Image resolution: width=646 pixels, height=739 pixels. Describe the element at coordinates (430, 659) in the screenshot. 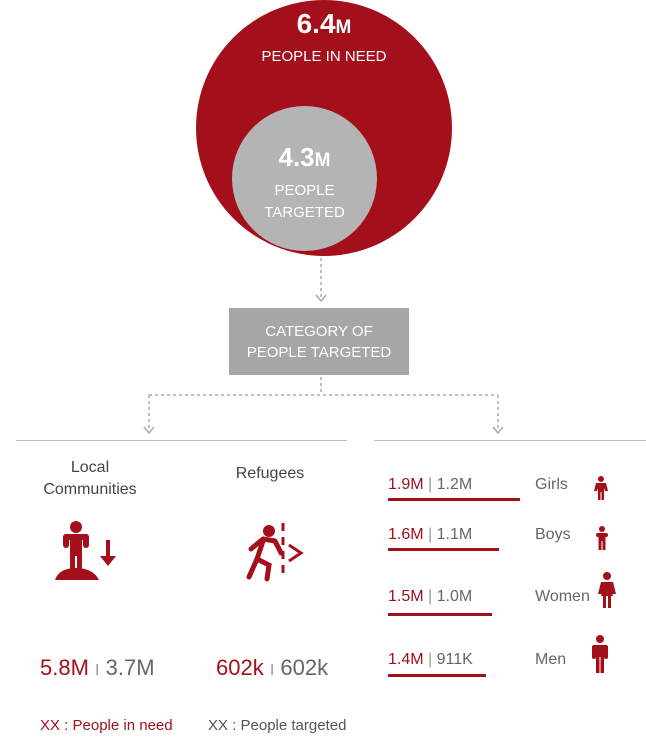

I see `men-values: 1.4M | 911K` at that location.